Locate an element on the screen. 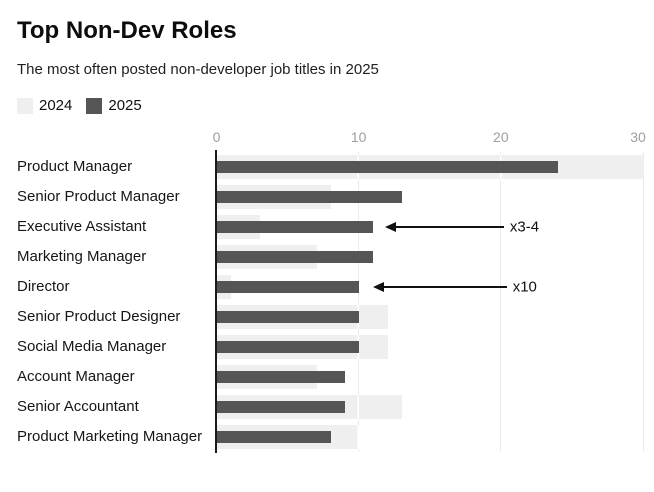 This screenshot has width=654, height=492. chart-title: Top Non-Dev Roles is located at coordinates (127, 30).